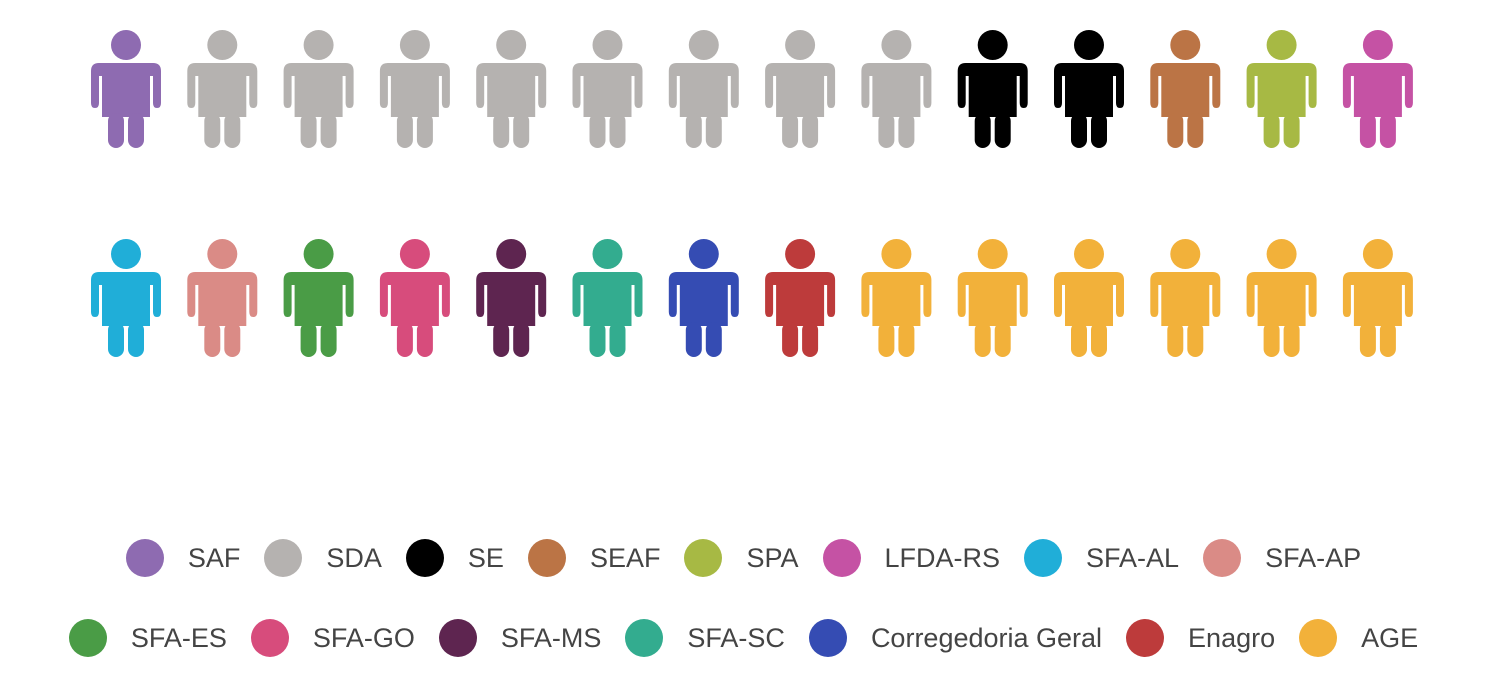 Image resolution: width=1487 pixels, height=686 pixels. I want to click on legend-item-sfa-al: SFA-AL, so click(1101, 558).